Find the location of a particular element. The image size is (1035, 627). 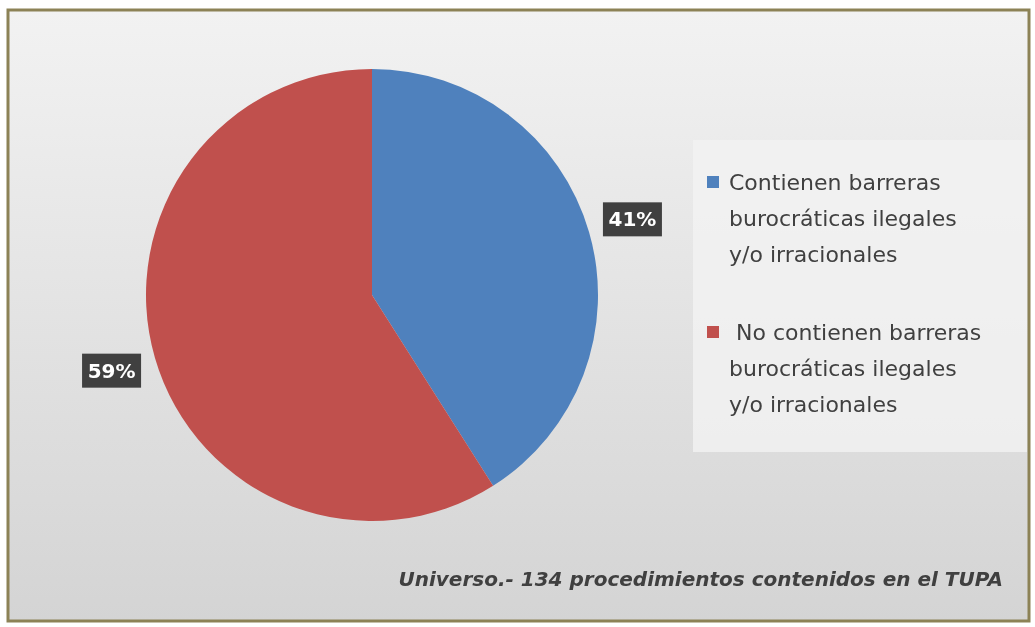

data-label: 41% is located at coordinates (632, 219).